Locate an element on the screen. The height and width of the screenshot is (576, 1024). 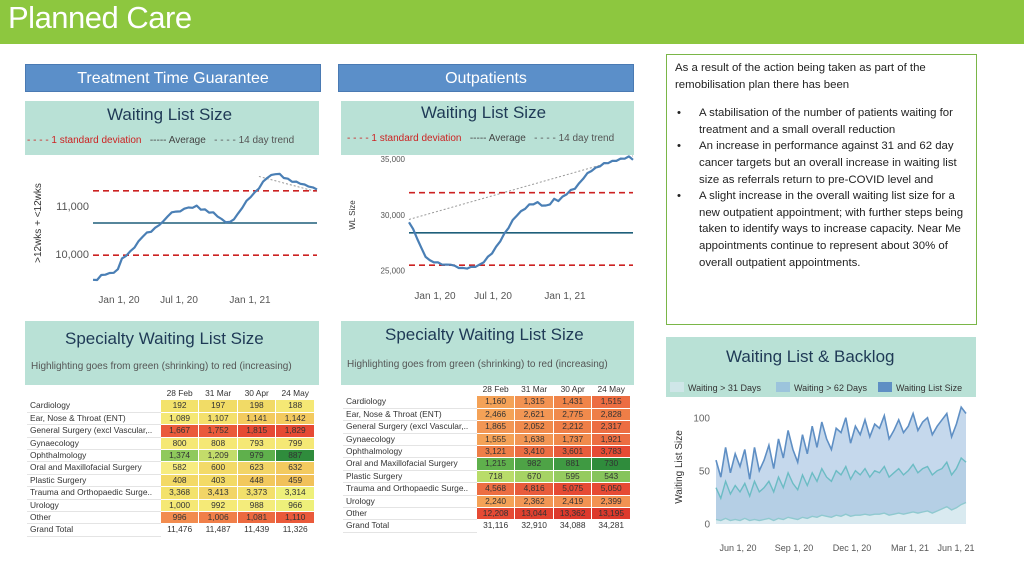
line-waiting-31-days is located at coordinates (841, 478).